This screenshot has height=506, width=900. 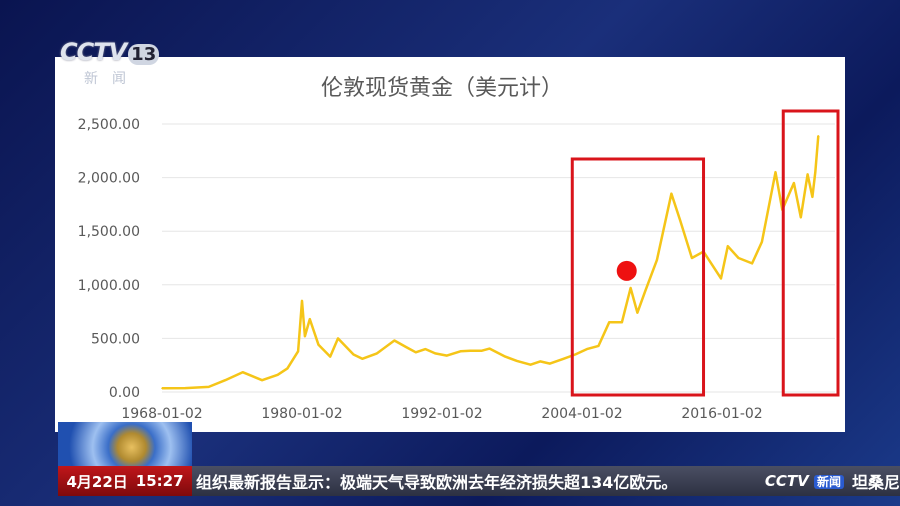 I want to click on ticker-logo-brand: CCTV, so click(x=786, y=481).